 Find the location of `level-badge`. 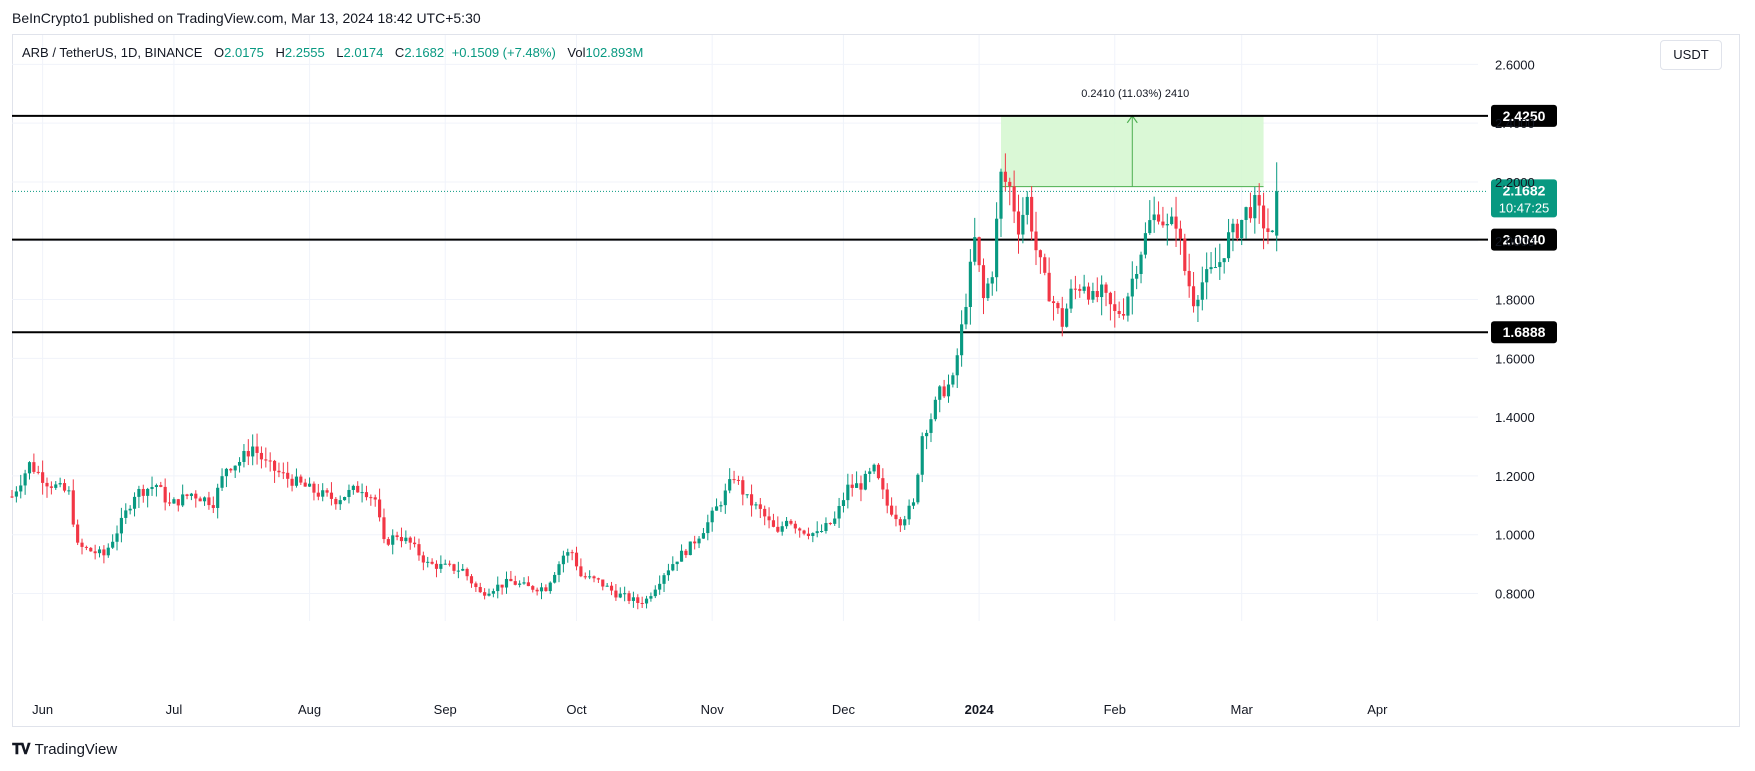

level-badge is located at coordinates (1524, 332).